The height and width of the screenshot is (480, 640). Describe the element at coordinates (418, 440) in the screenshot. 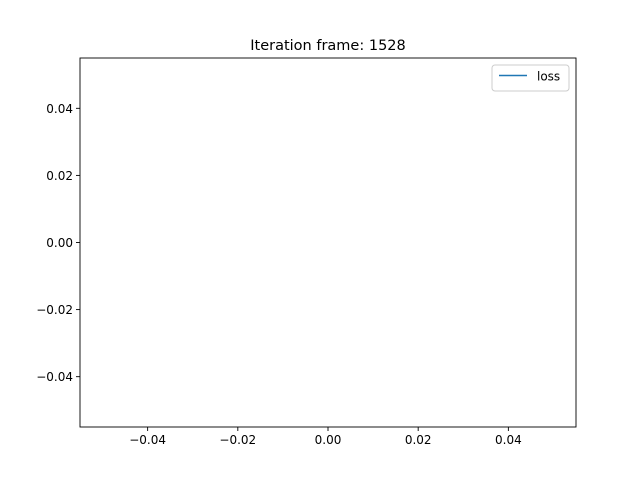

I see `x-tick-label: 0.02` at that location.